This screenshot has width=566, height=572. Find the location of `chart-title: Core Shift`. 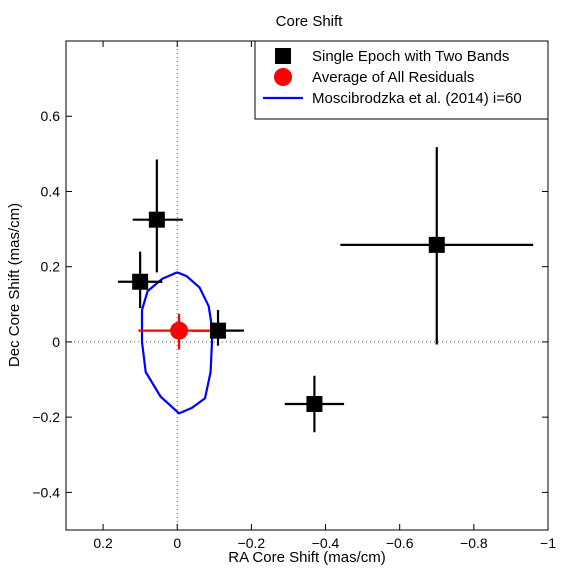

chart-title: Core Shift is located at coordinates (310, 21).